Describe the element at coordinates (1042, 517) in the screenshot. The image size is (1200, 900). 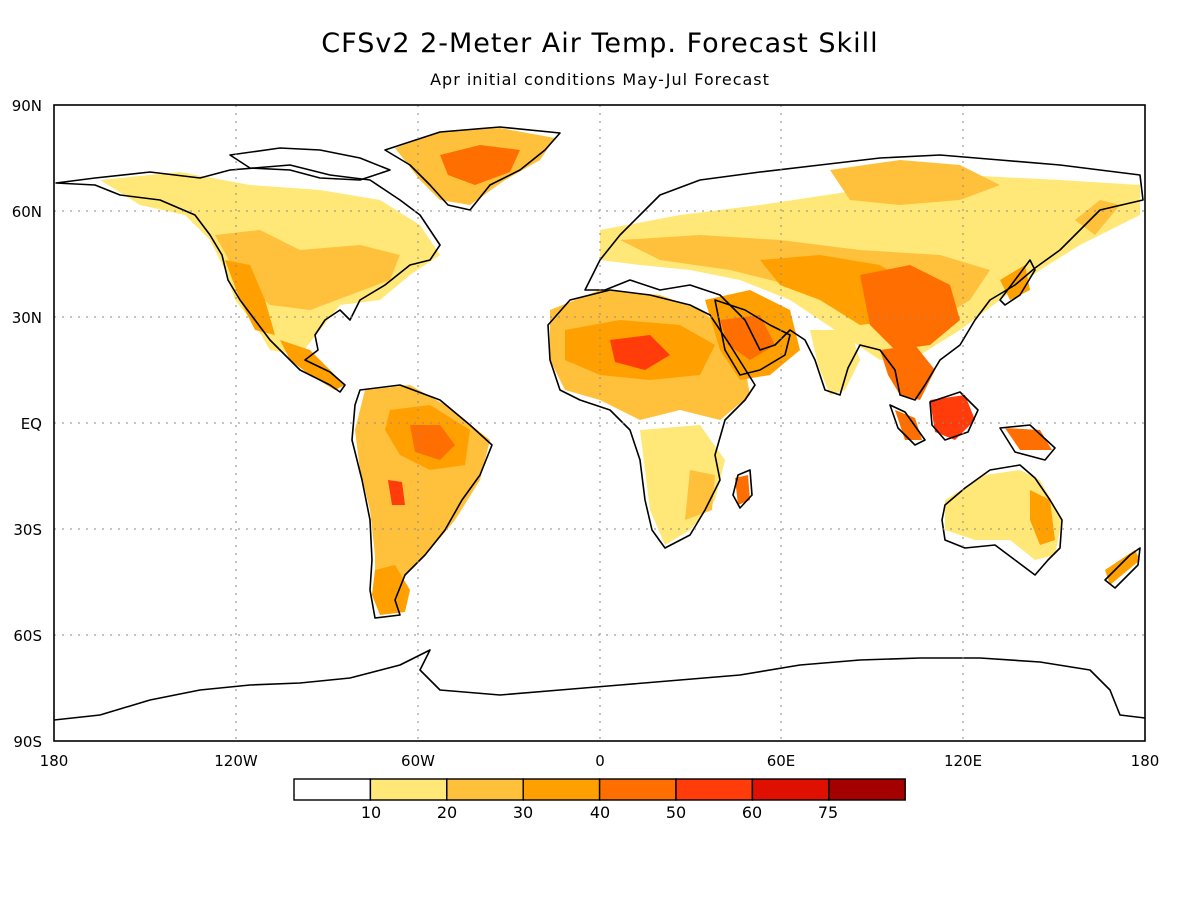
I see `shade-australia-e` at that location.